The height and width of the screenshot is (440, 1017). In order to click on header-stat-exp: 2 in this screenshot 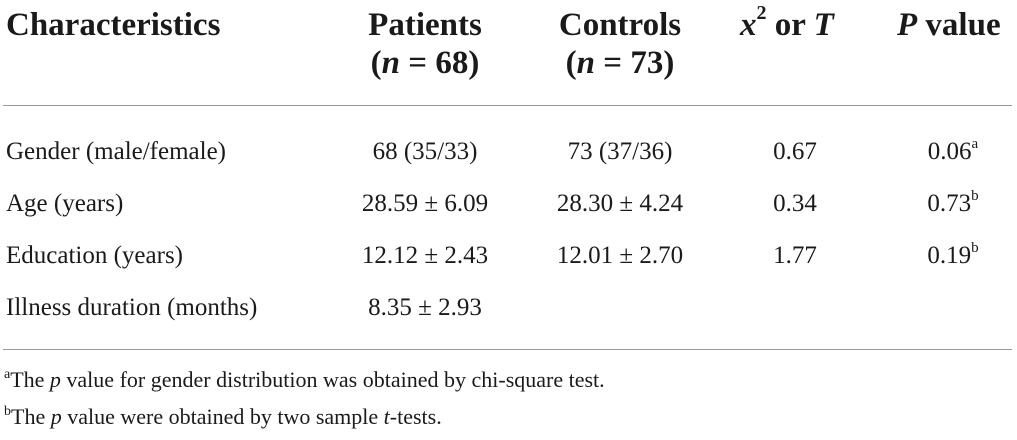, I will do `click(761, 13)`.